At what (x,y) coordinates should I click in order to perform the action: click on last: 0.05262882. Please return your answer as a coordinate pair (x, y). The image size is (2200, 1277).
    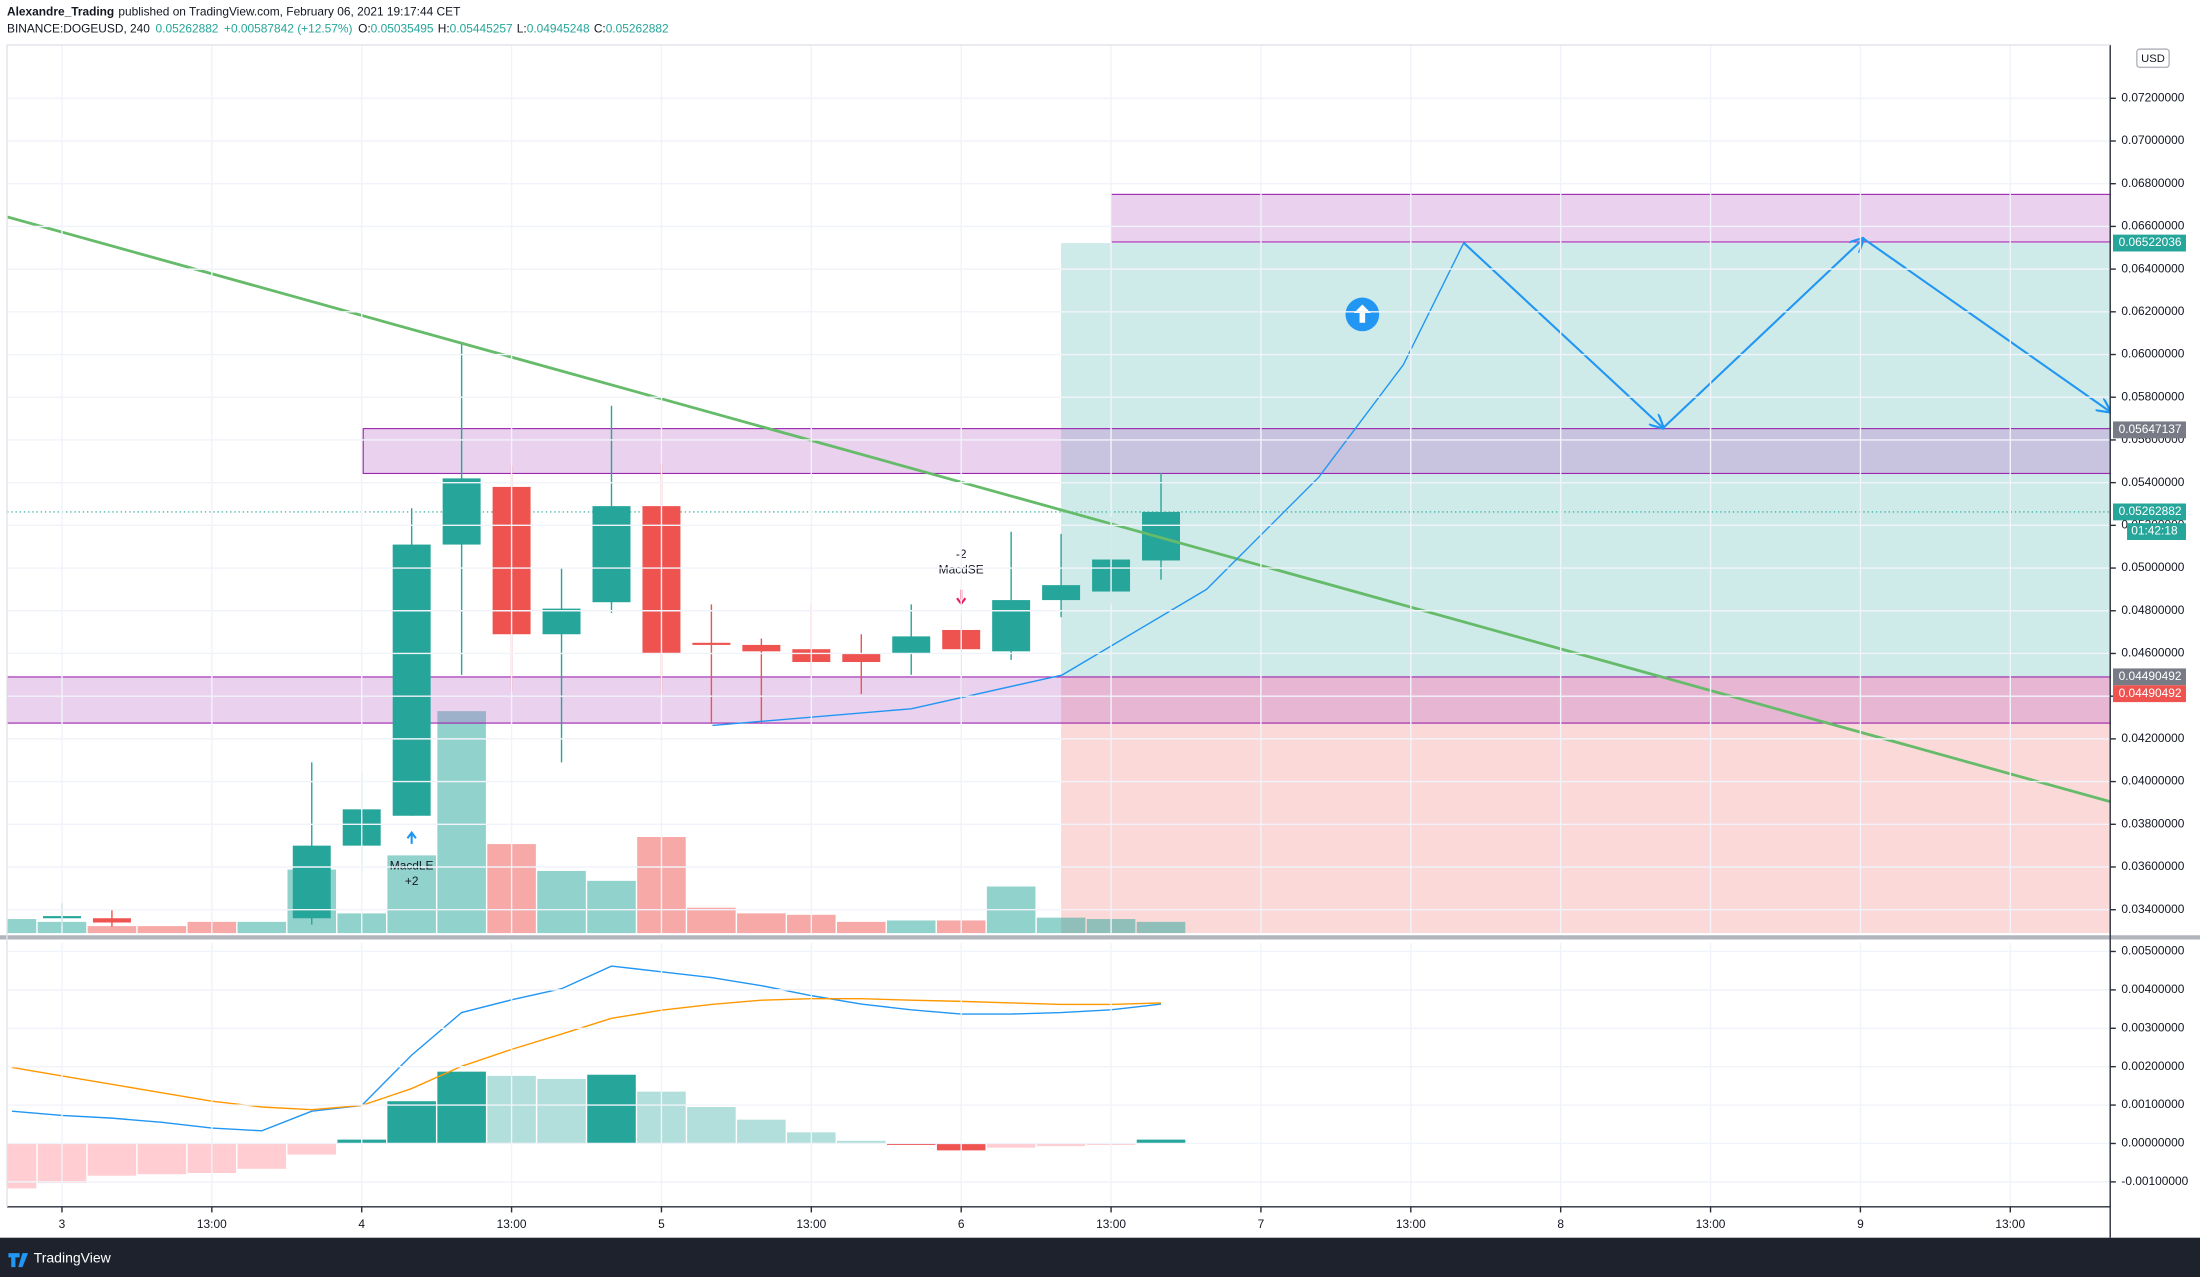
    Looking at the image, I should click on (187, 29).